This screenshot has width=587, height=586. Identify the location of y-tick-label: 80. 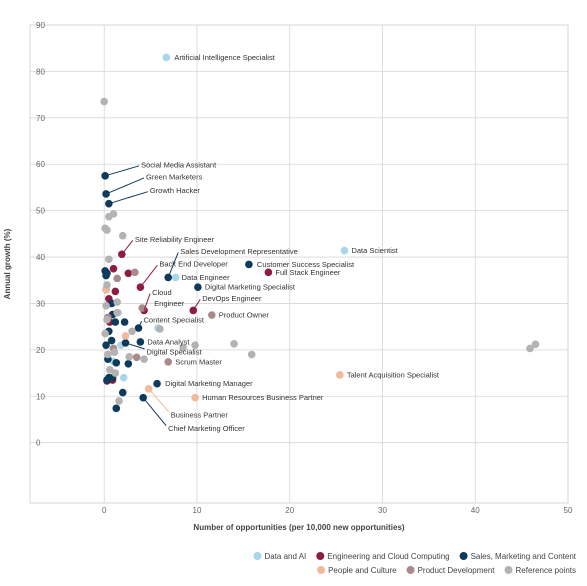
(40, 71).